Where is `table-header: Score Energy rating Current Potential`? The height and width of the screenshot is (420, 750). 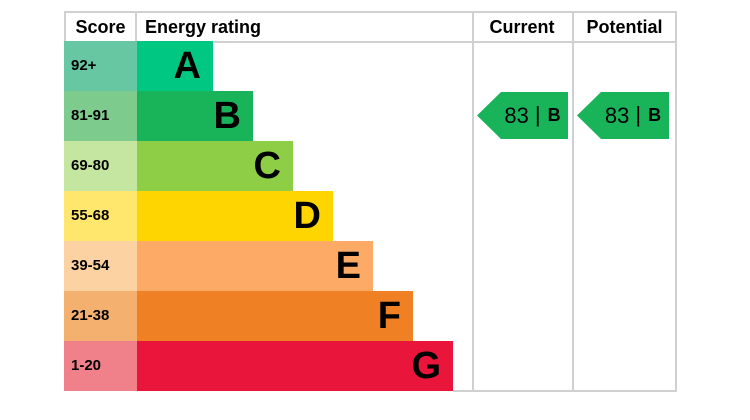 table-header: Score Energy rating Current Potential is located at coordinates (370, 27).